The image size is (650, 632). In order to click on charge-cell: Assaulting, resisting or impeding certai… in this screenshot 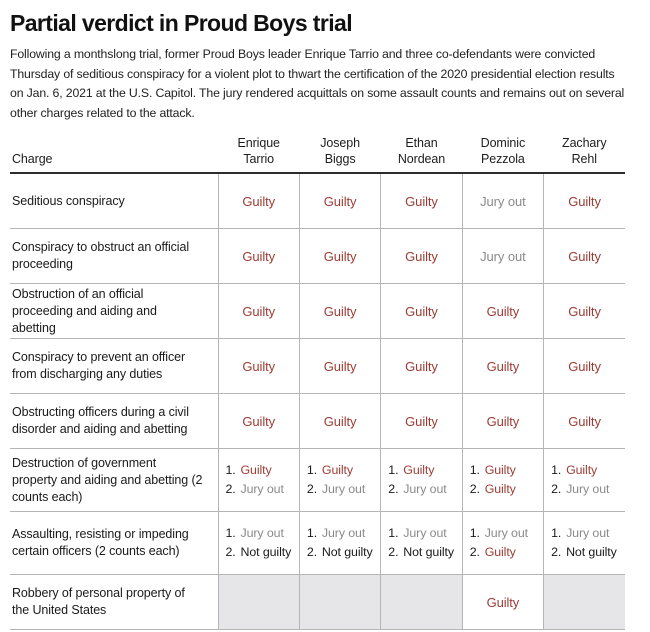, I will do `click(114, 543)`.